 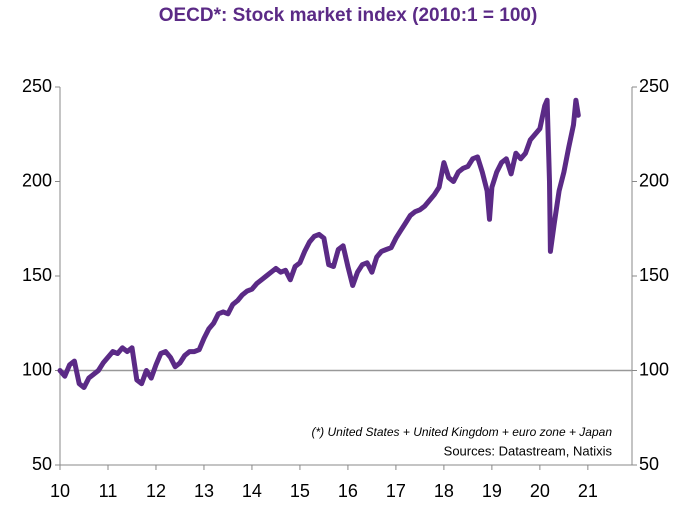 What do you see at coordinates (654, 180) in the screenshot?
I see `y2-tick-label: 200` at bounding box center [654, 180].